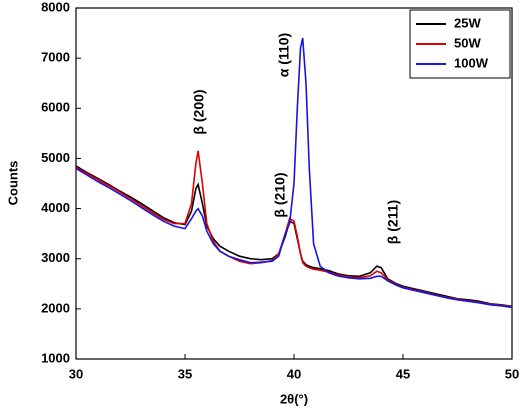 The height and width of the screenshot is (413, 520). Describe the element at coordinates (55, 7) in the screenshot. I see `y-tick-label: 8000` at that location.